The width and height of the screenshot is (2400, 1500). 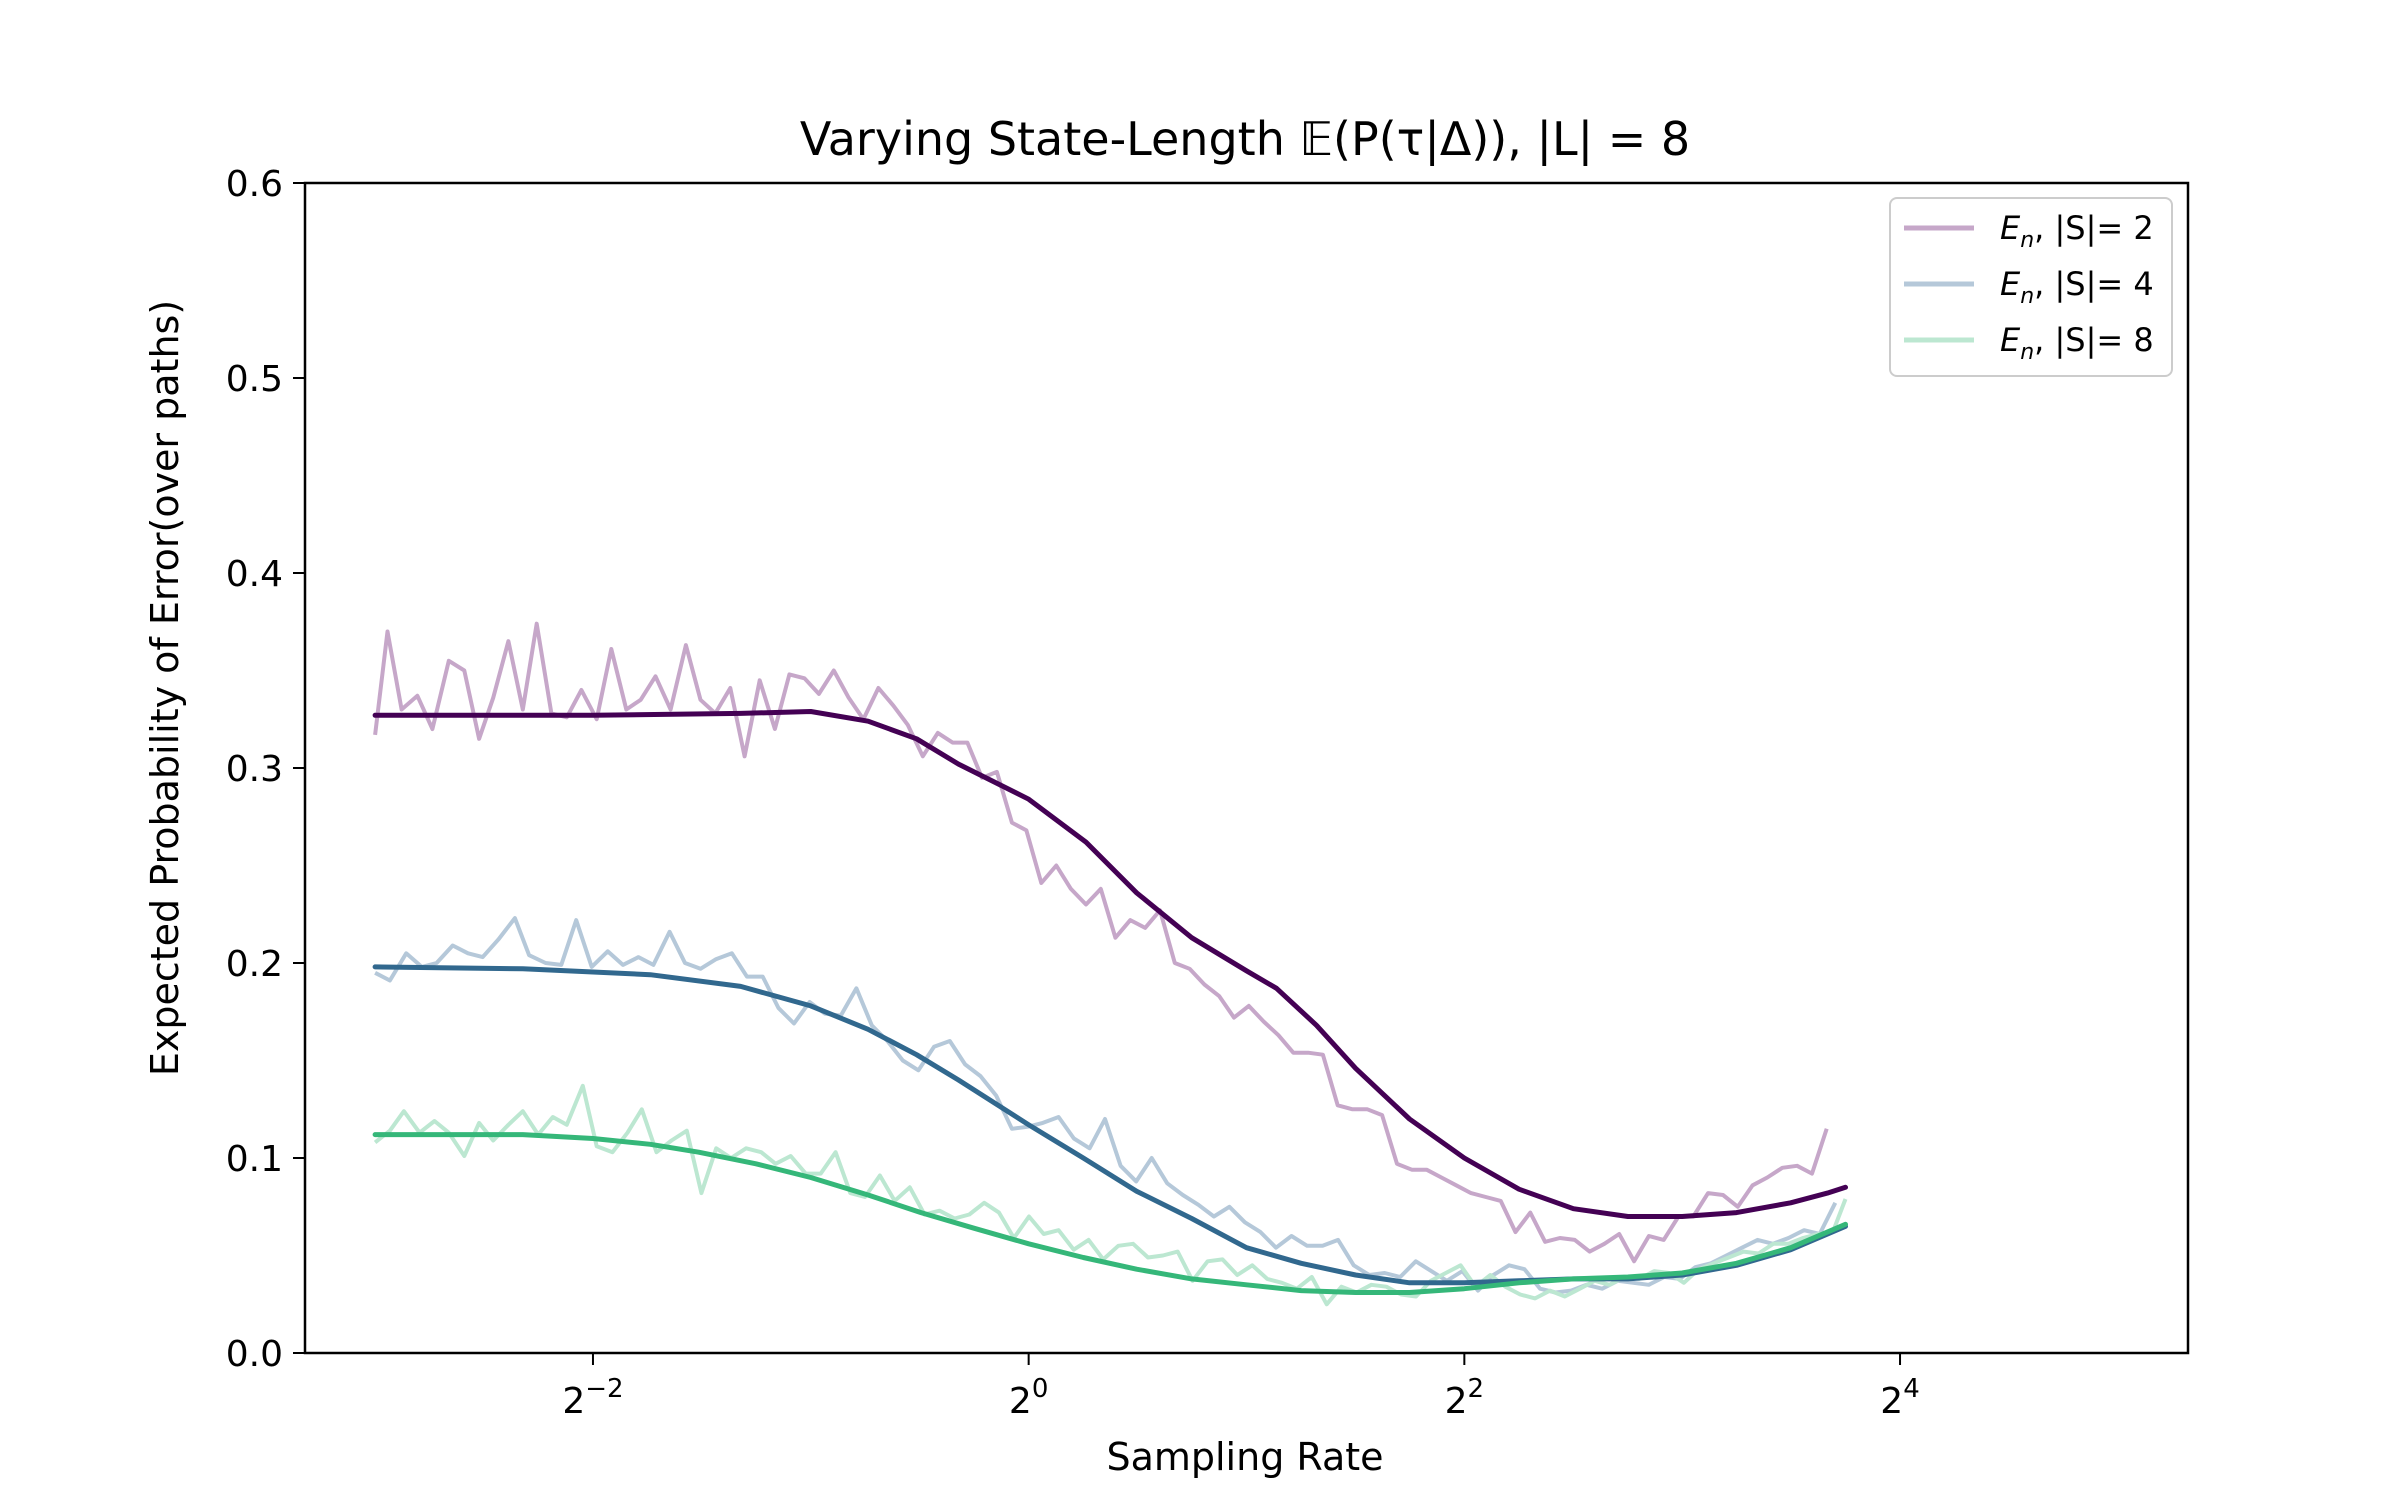 I want to click on y-tick-label: 0.3, so click(x=254, y=769).